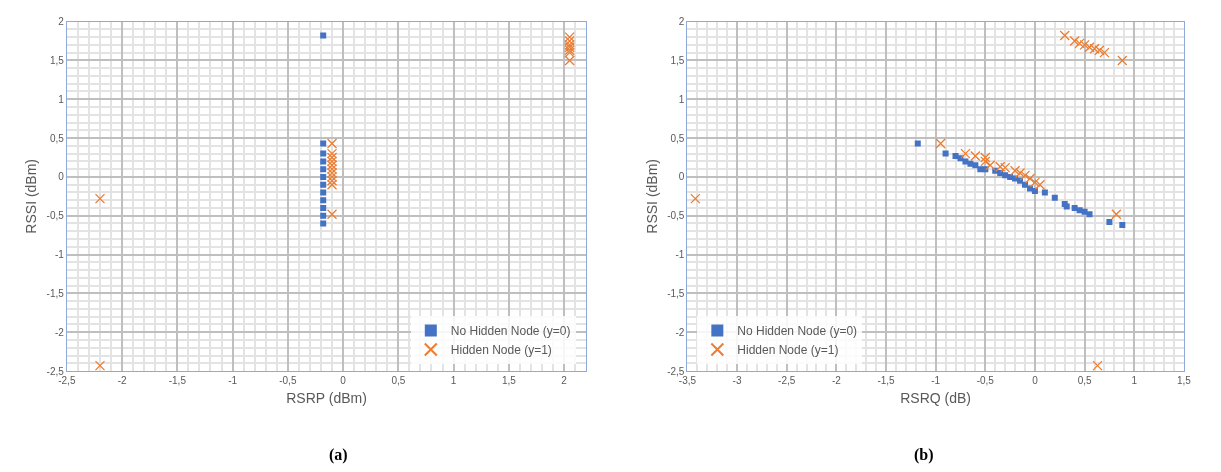 The image size is (1221, 472). What do you see at coordinates (338, 455) in the screenshot?
I see `text: (a)` at bounding box center [338, 455].